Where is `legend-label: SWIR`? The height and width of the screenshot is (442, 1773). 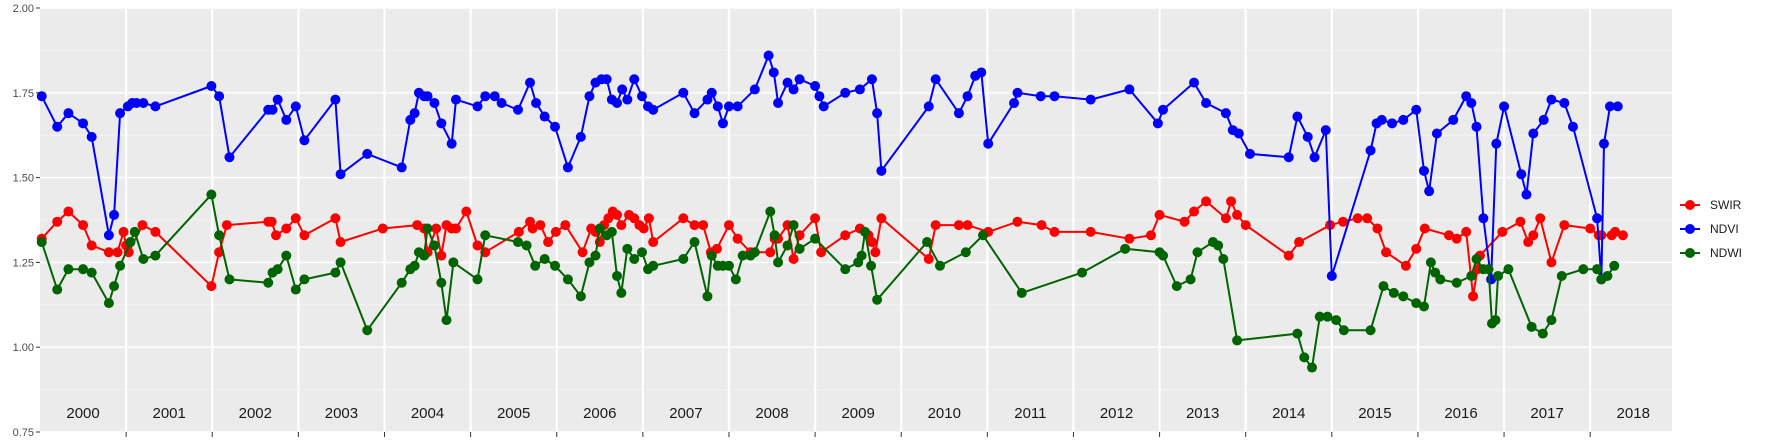 legend-label: SWIR is located at coordinates (1726, 205).